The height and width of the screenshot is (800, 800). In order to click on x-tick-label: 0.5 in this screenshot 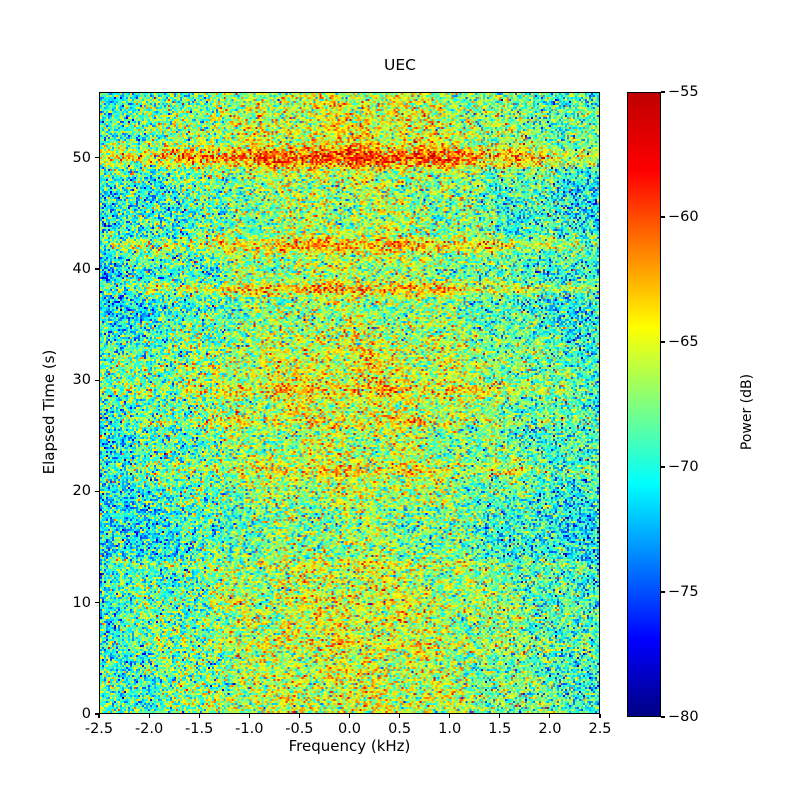, I will do `click(400, 729)`.